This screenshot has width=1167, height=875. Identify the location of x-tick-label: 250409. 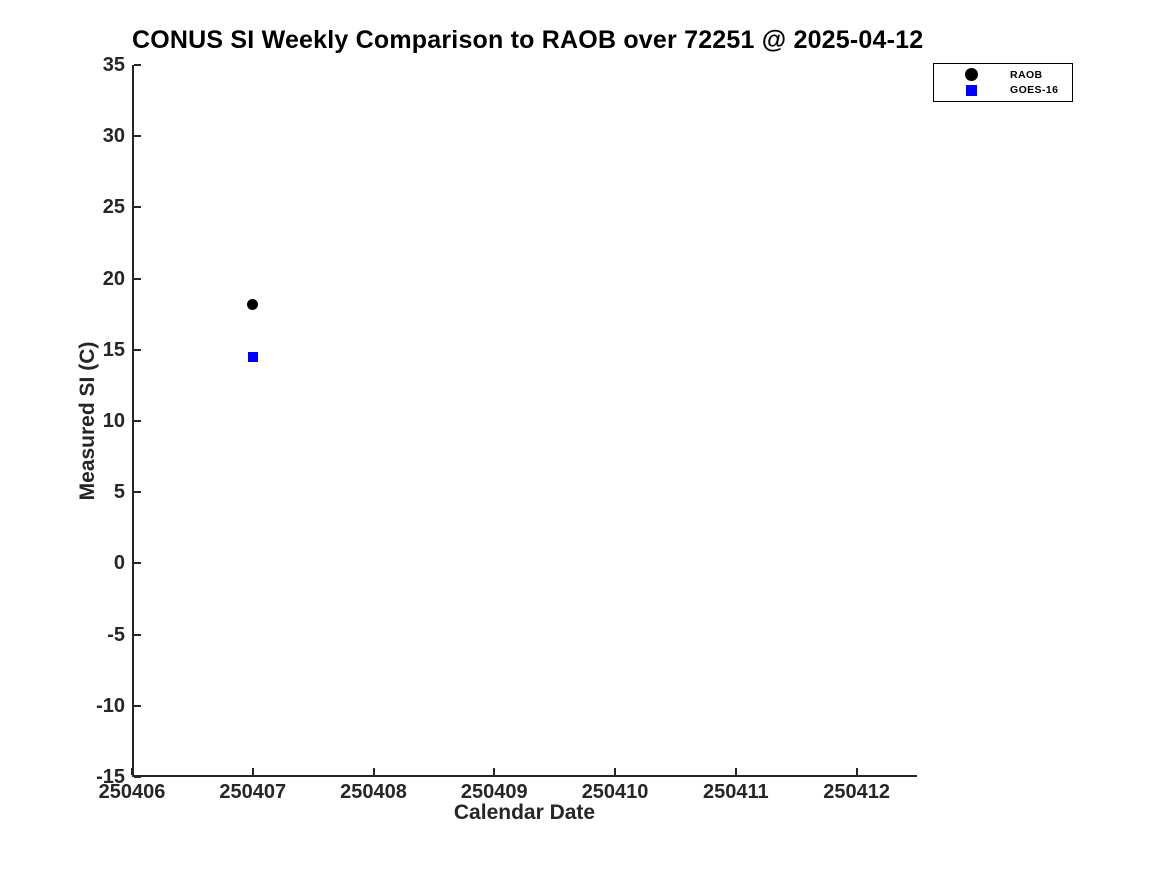
(494, 792).